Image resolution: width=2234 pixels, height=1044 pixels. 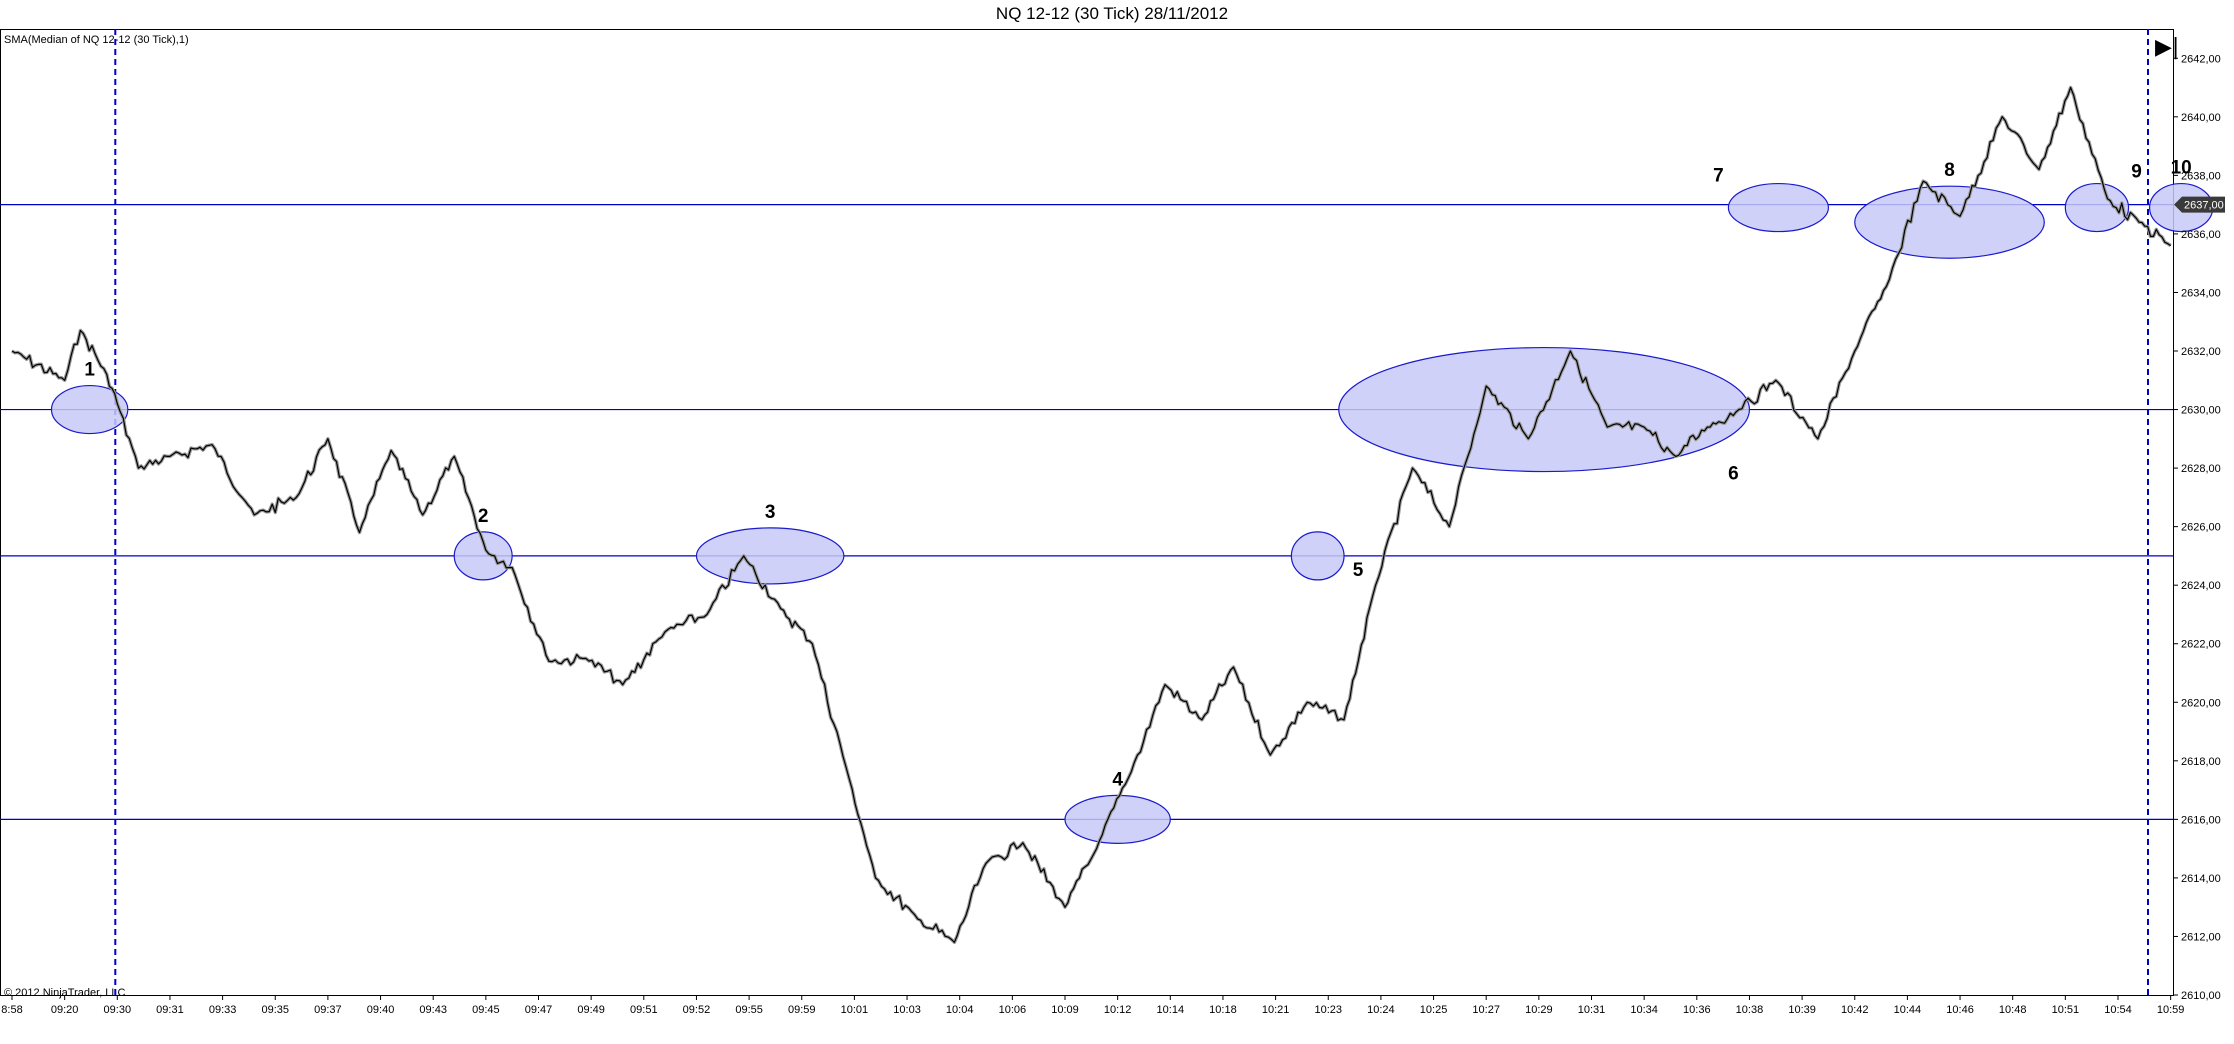 What do you see at coordinates (2201, 762) in the screenshot?
I see `y-tick-label: 2618,00` at bounding box center [2201, 762].